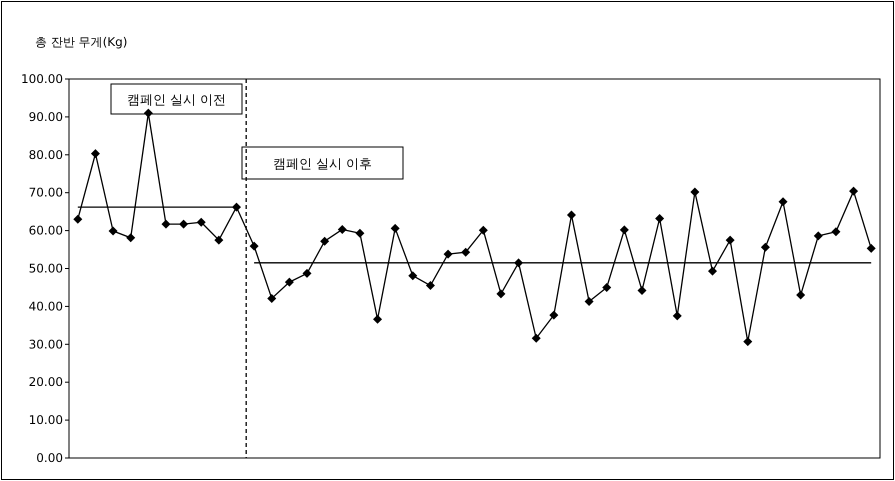 This screenshot has height=481, width=895. Describe the element at coordinates (42, 79) in the screenshot. I see `y-tick-label: 100.00` at that location.